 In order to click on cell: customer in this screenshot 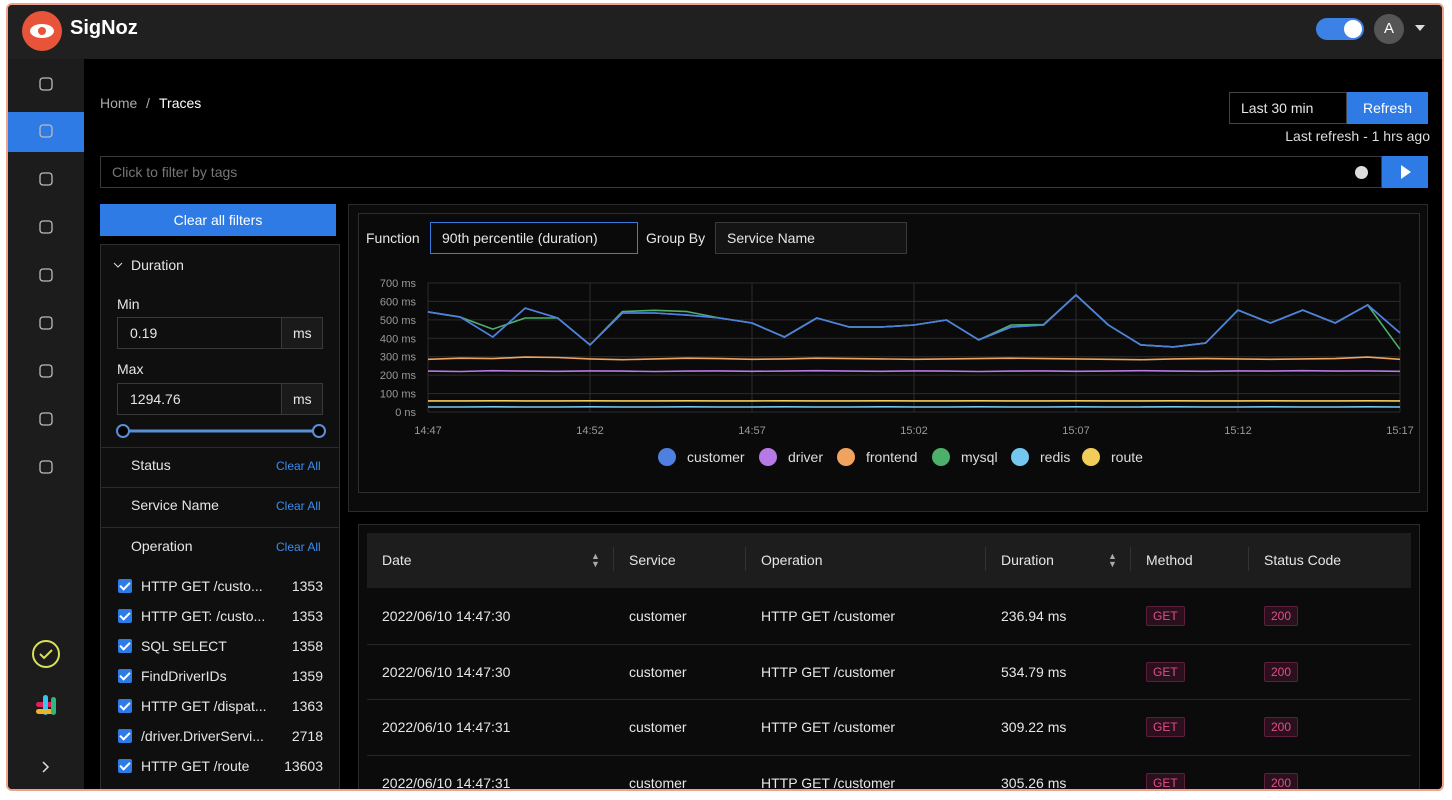, I will do `click(658, 671)`.